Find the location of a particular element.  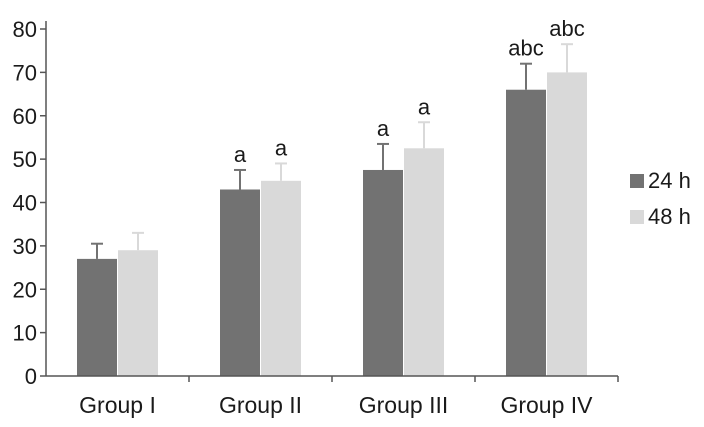

x-tick-label: Group I is located at coordinates (117, 405).